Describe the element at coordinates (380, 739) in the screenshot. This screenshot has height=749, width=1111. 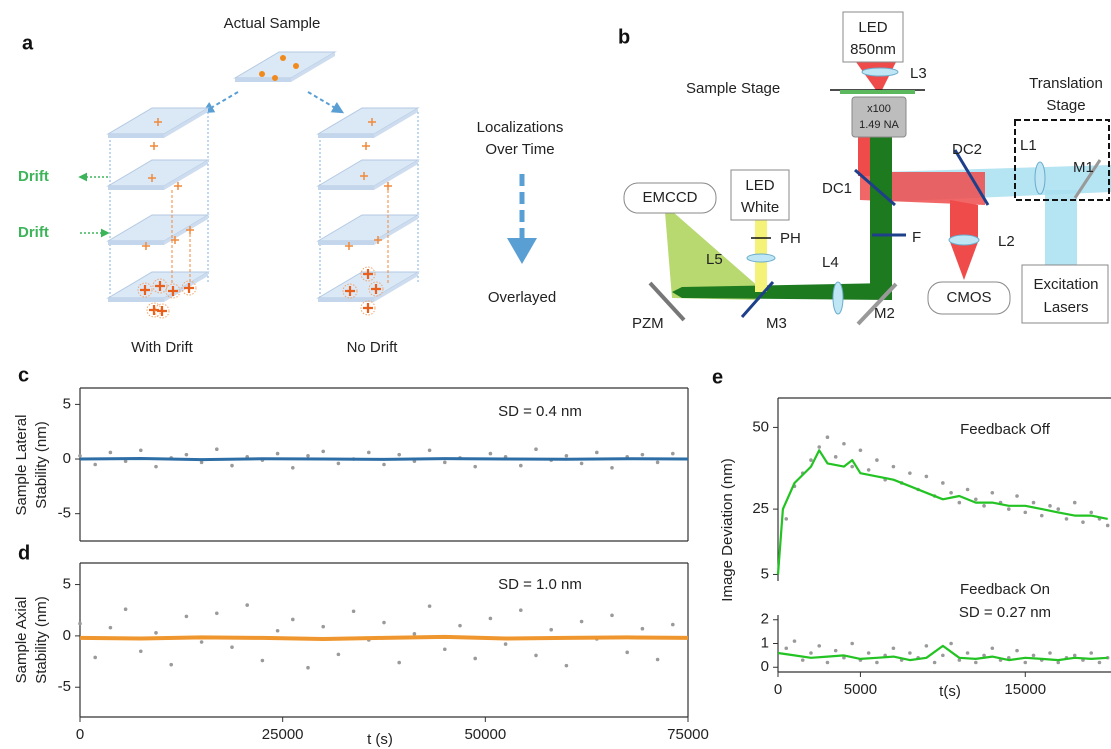
I see `x-axis-label: t (s)` at that location.